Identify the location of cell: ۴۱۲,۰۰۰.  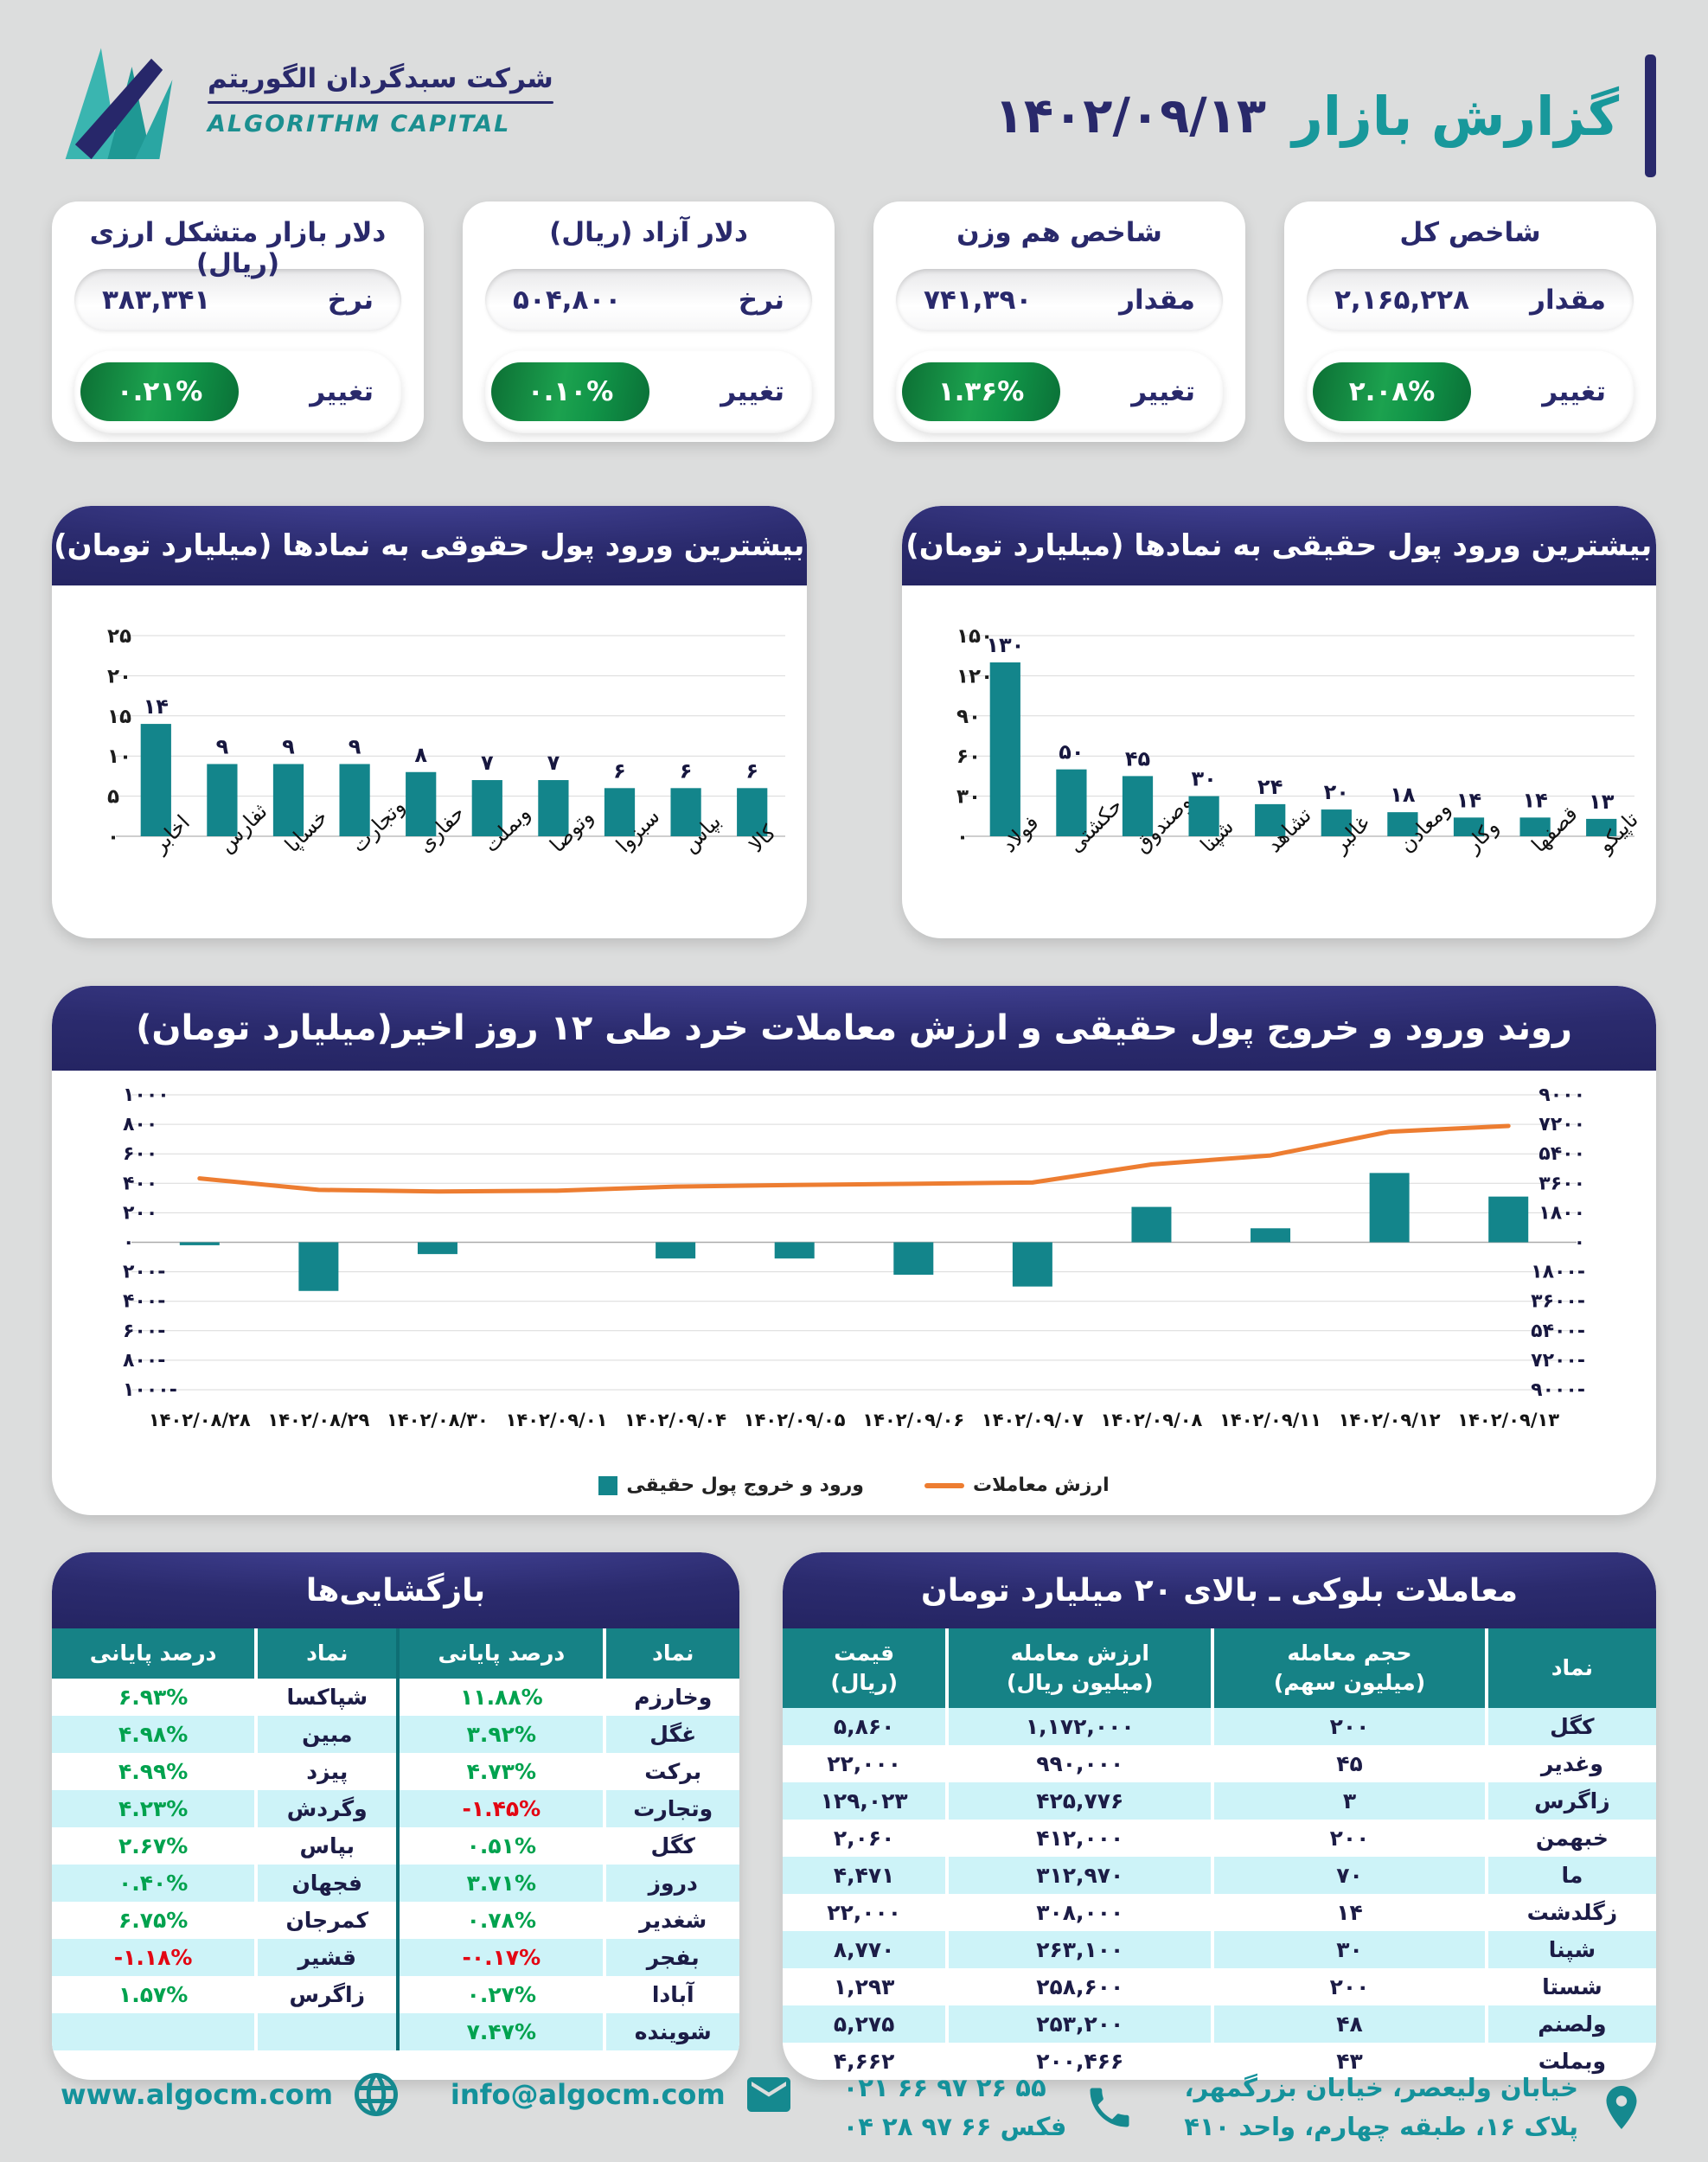
(1079, 1838).